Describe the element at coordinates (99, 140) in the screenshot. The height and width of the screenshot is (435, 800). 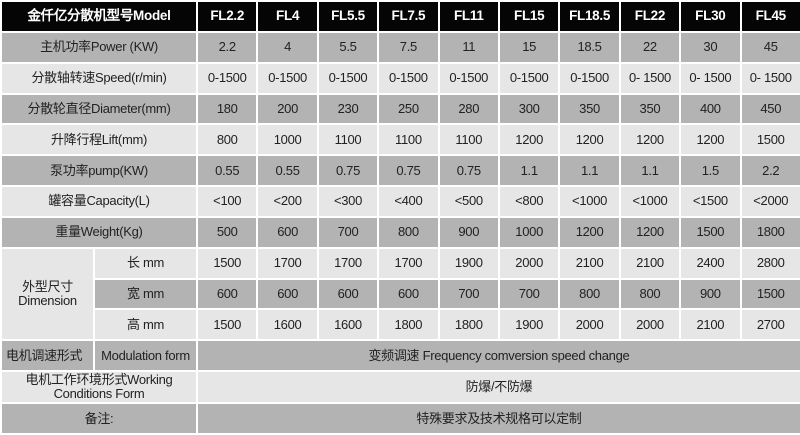
I see `row-label: 升降行程Lift(mm)` at that location.